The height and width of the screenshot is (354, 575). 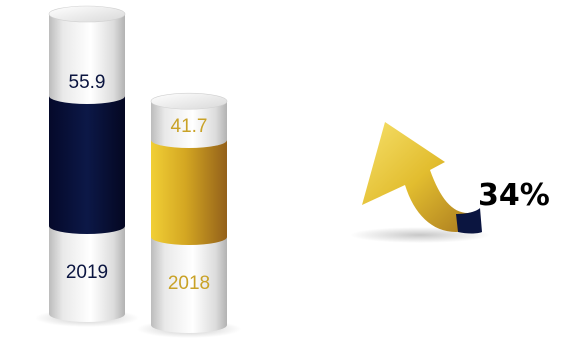 I want to click on curved-up-arrow-icon, so click(x=420, y=182).